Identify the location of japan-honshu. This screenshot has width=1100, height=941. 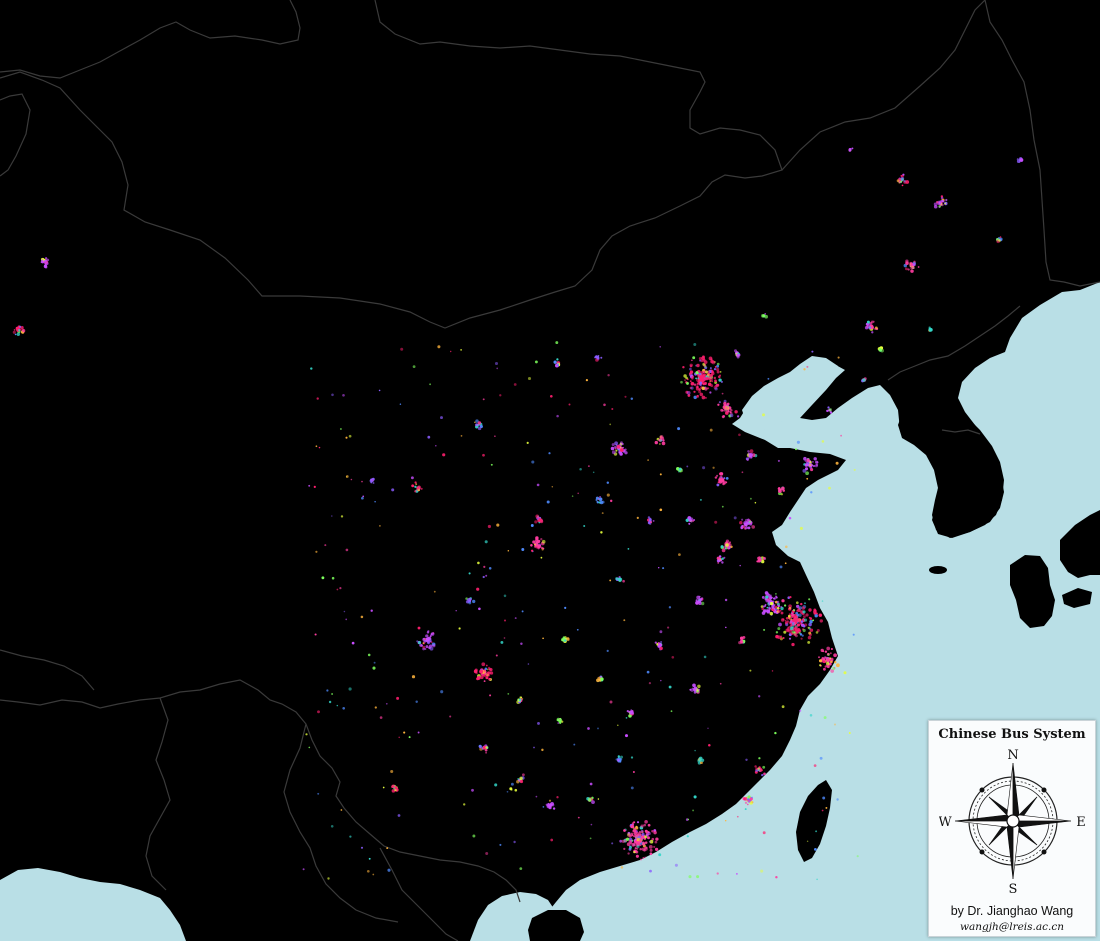
(1080, 544).